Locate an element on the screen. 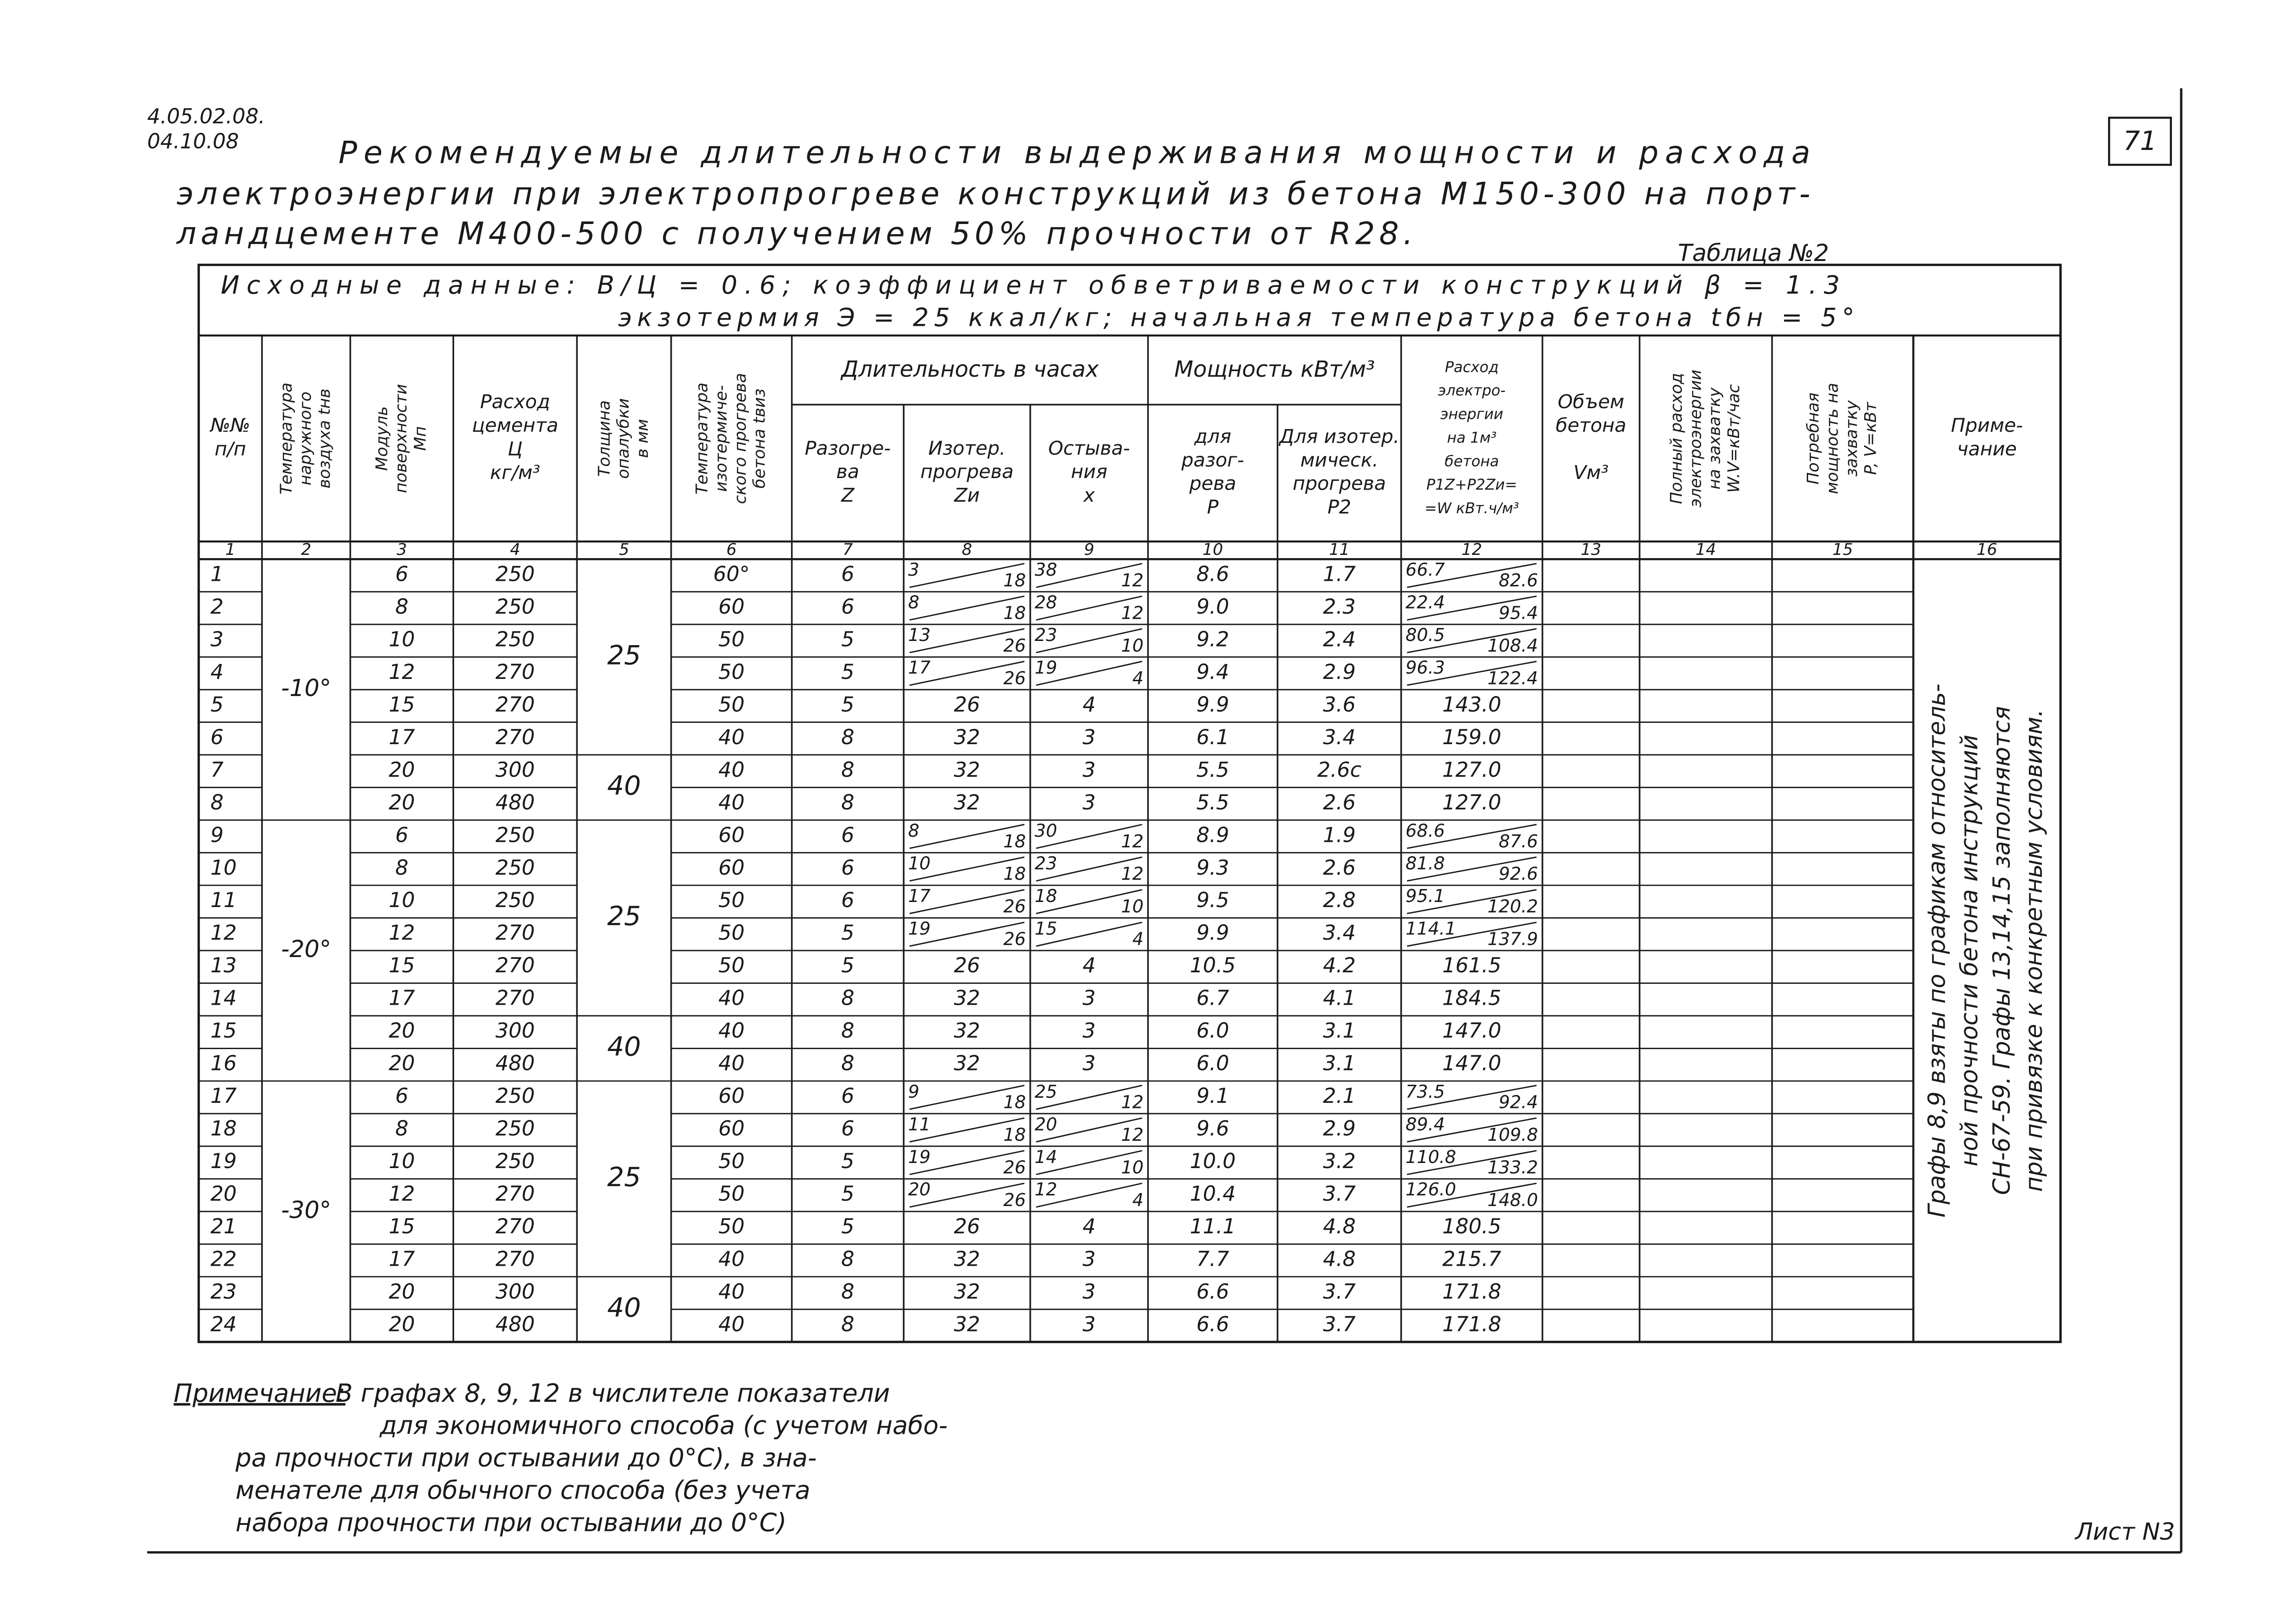 The height and width of the screenshot is (1623, 2296). page-number: 71 is located at coordinates (2140, 141).